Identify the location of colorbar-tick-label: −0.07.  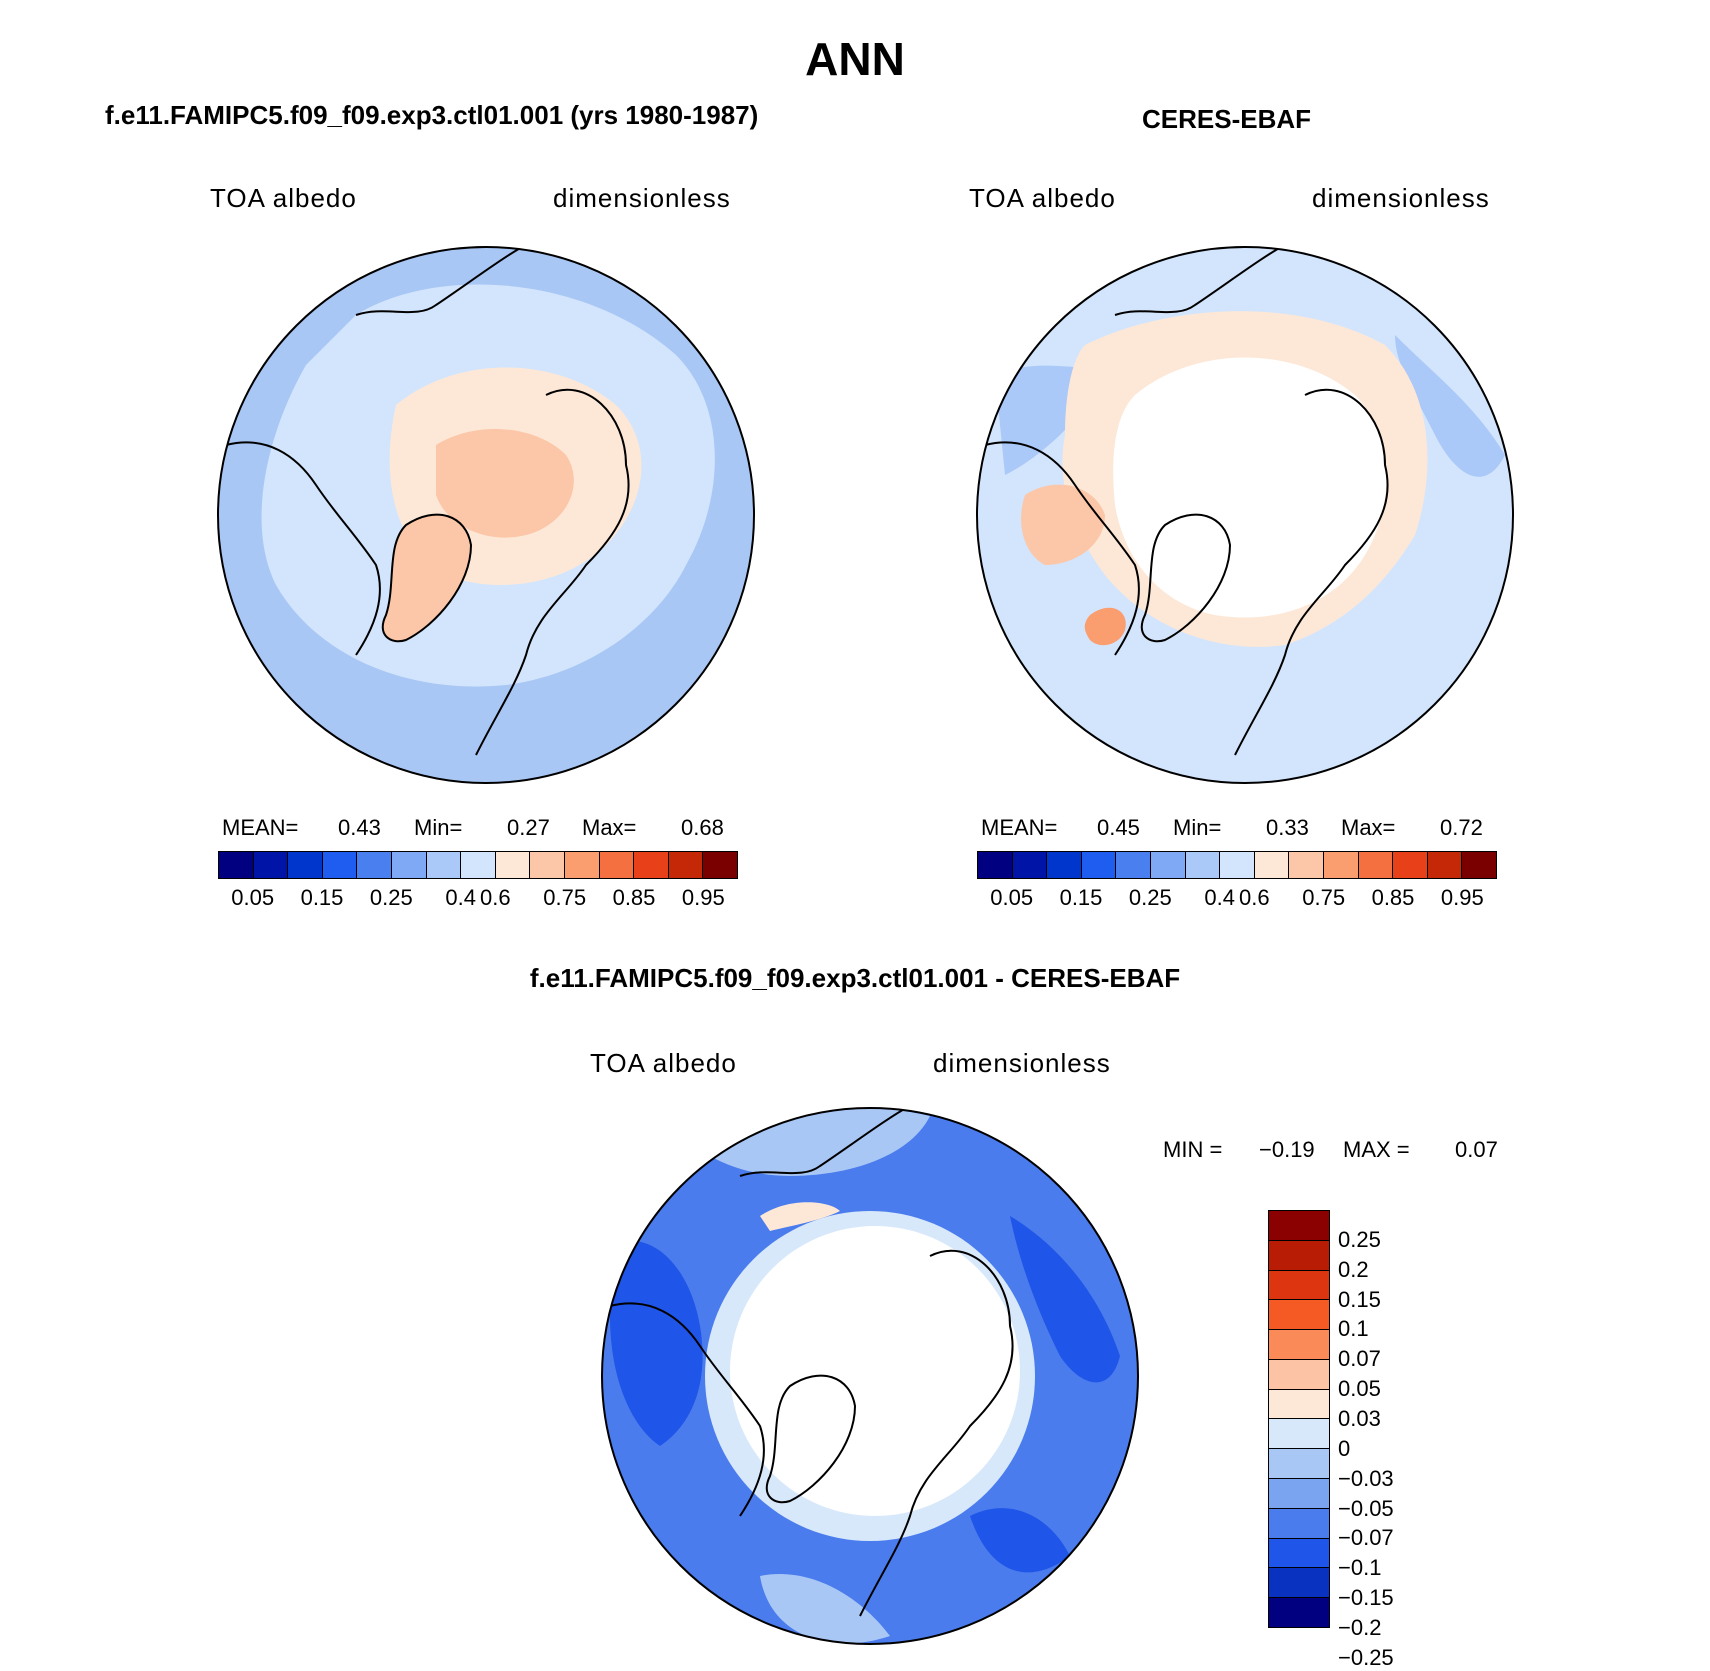
(1366, 1538).